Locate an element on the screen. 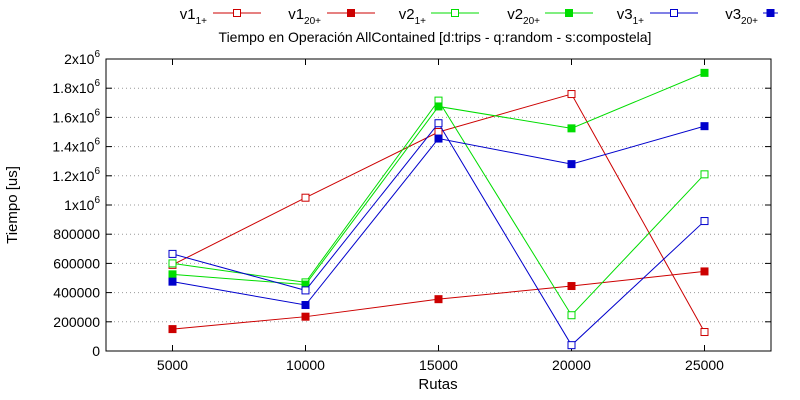  x-tick-label: 25000 is located at coordinates (704, 365).